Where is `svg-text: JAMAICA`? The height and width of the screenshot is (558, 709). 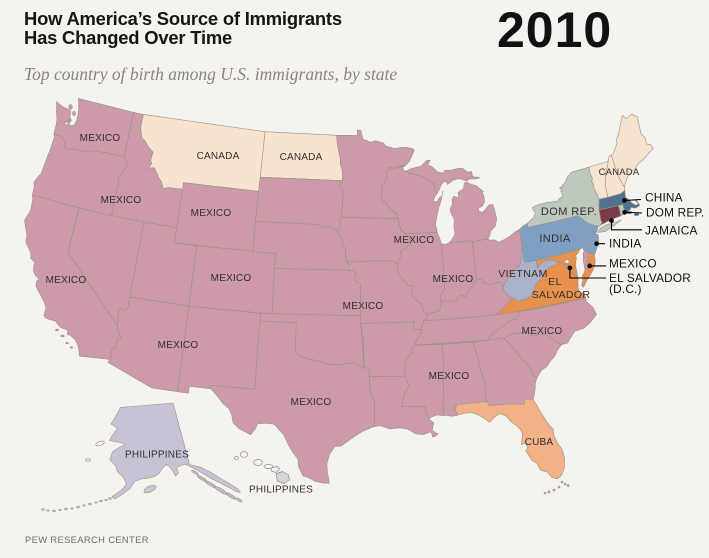 svg-text: JAMAICA is located at coordinates (671, 231).